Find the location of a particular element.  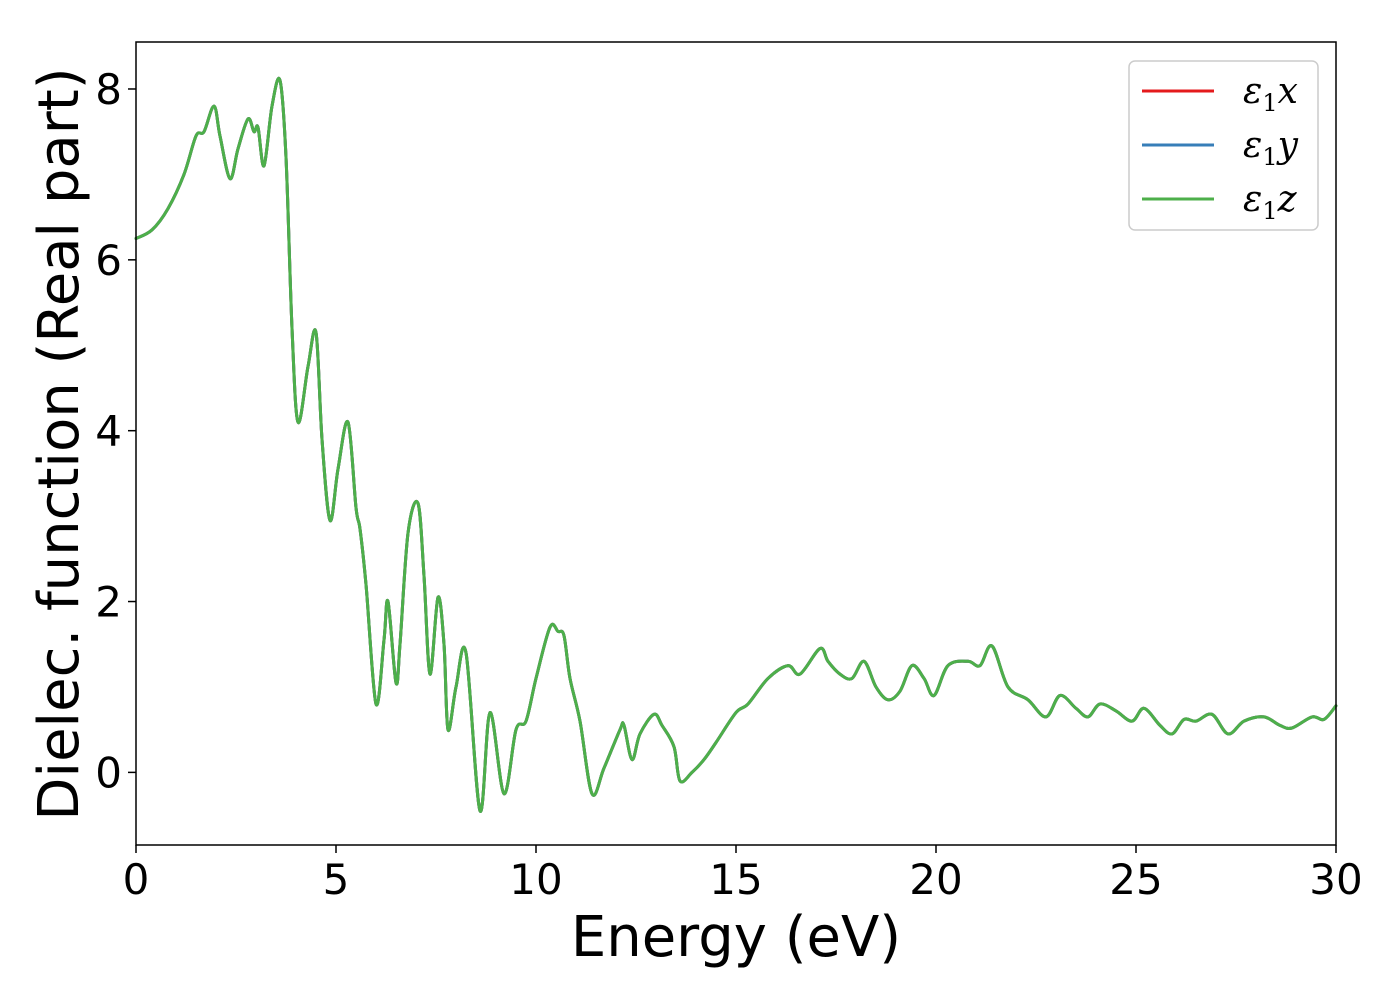

x-tick-label: 10 is located at coordinates (535, 879).